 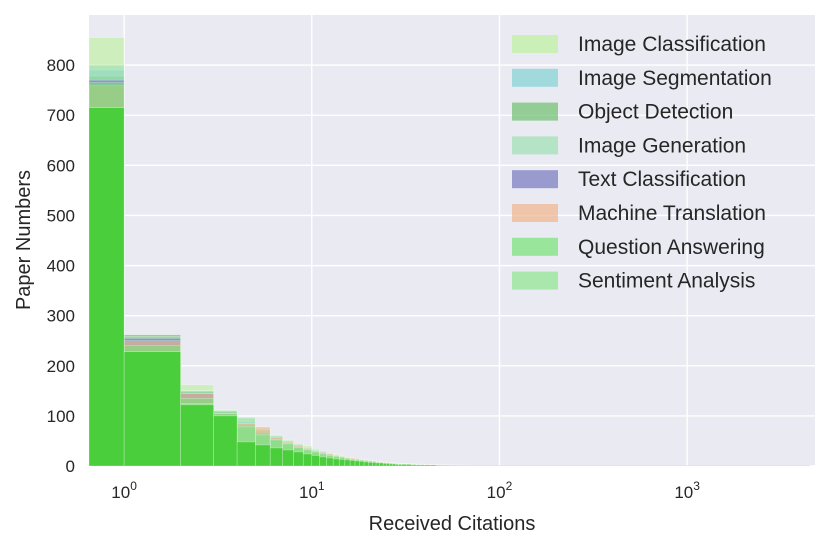 What do you see at coordinates (655, 112) in the screenshot?
I see `legend-label: Object Detection` at bounding box center [655, 112].